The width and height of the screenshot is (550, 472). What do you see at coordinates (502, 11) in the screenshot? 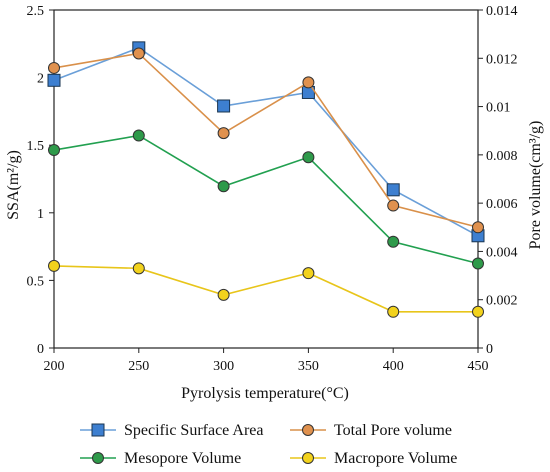
I see `y-right-tick-label: 0.014` at bounding box center [502, 11].